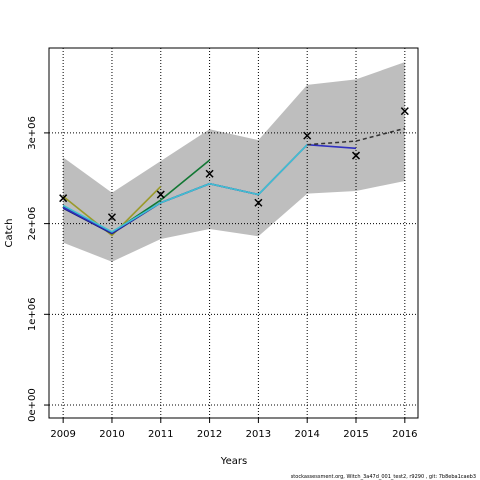  Describe the element at coordinates (32, 315) in the screenshot. I see `y-tick-label: 1e+06` at that location.